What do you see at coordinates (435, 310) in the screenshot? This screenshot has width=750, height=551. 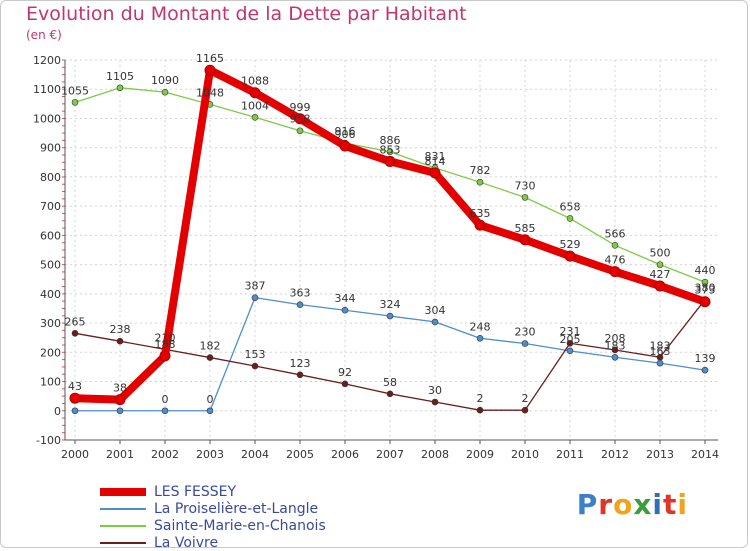 I see `data-label: 304` at bounding box center [435, 310].